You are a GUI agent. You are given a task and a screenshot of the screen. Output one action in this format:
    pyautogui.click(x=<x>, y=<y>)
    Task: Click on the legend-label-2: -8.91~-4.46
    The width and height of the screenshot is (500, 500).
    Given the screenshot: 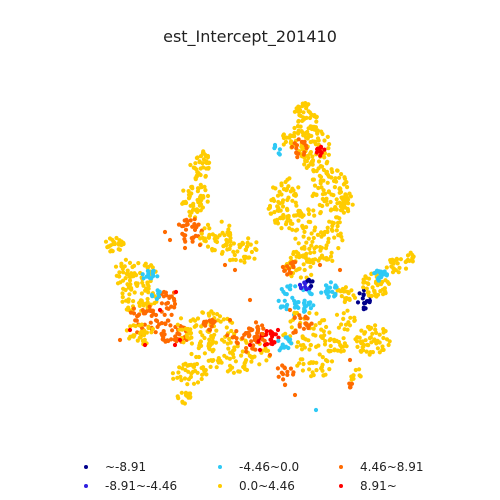 What is the action you would take?
    pyautogui.click(x=141, y=486)
    